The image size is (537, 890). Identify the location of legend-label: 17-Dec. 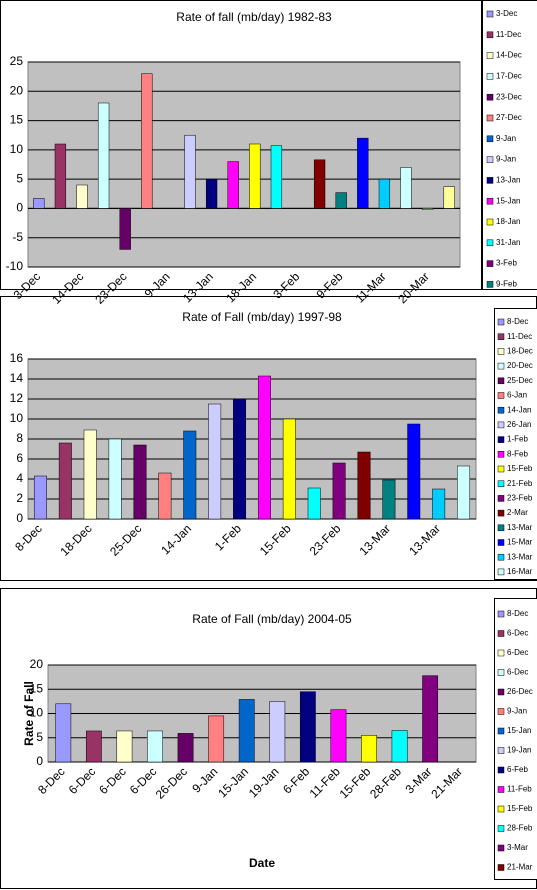
(509, 76).